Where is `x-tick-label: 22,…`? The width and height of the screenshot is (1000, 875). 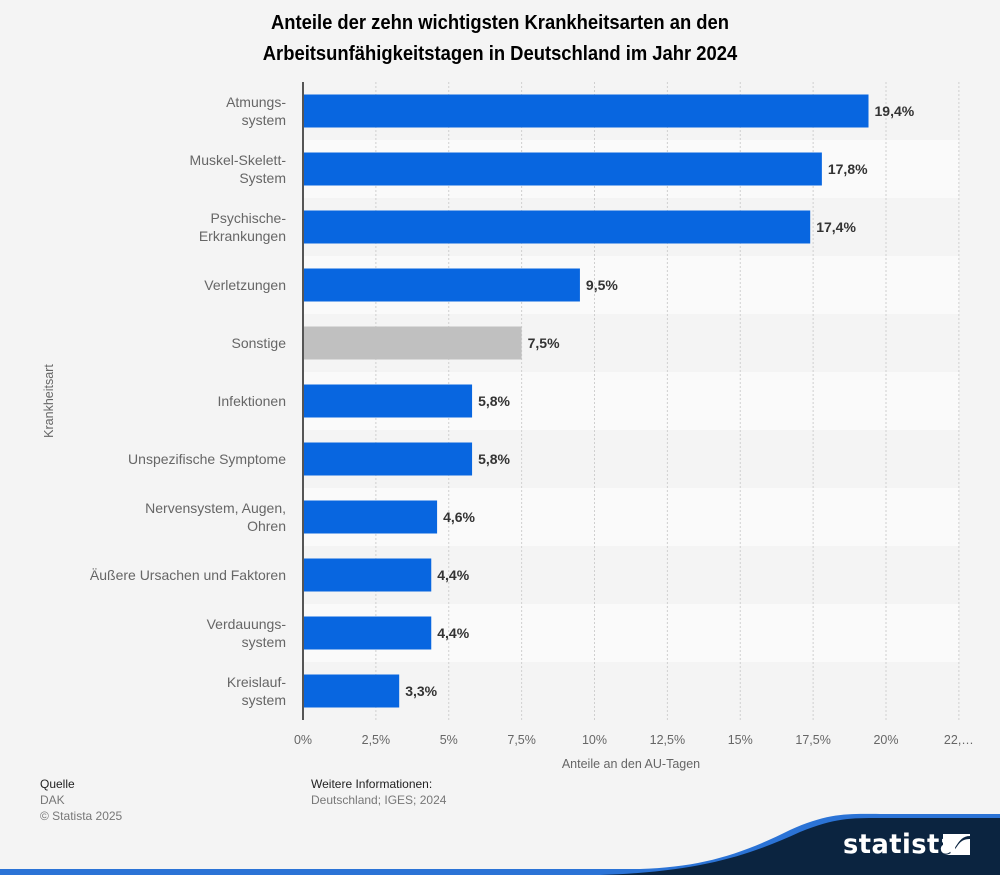 x-tick-label: 22,… is located at coordinates (959, 740).